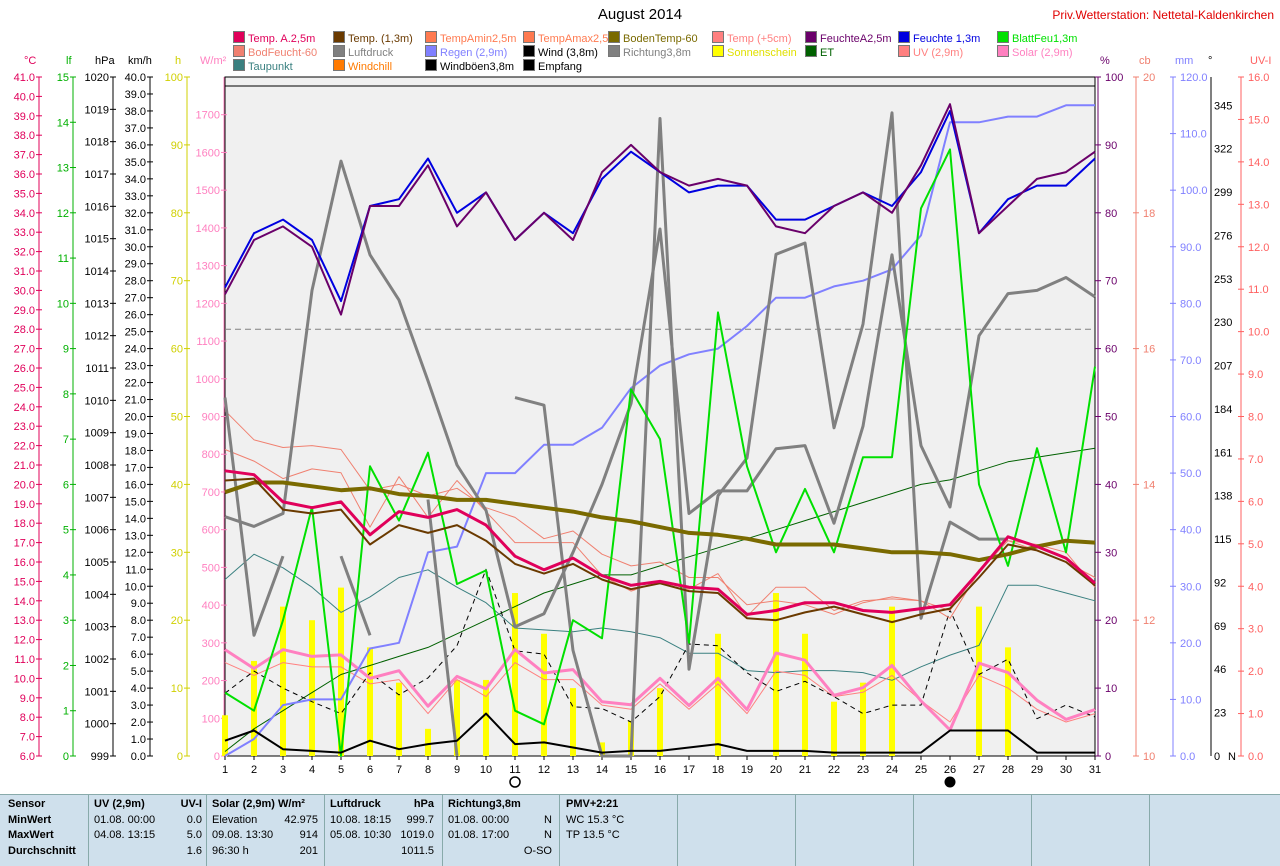 This screenshot has height=866, width=1280. I want to click on tick-label: 39.0, so click(135, 95).